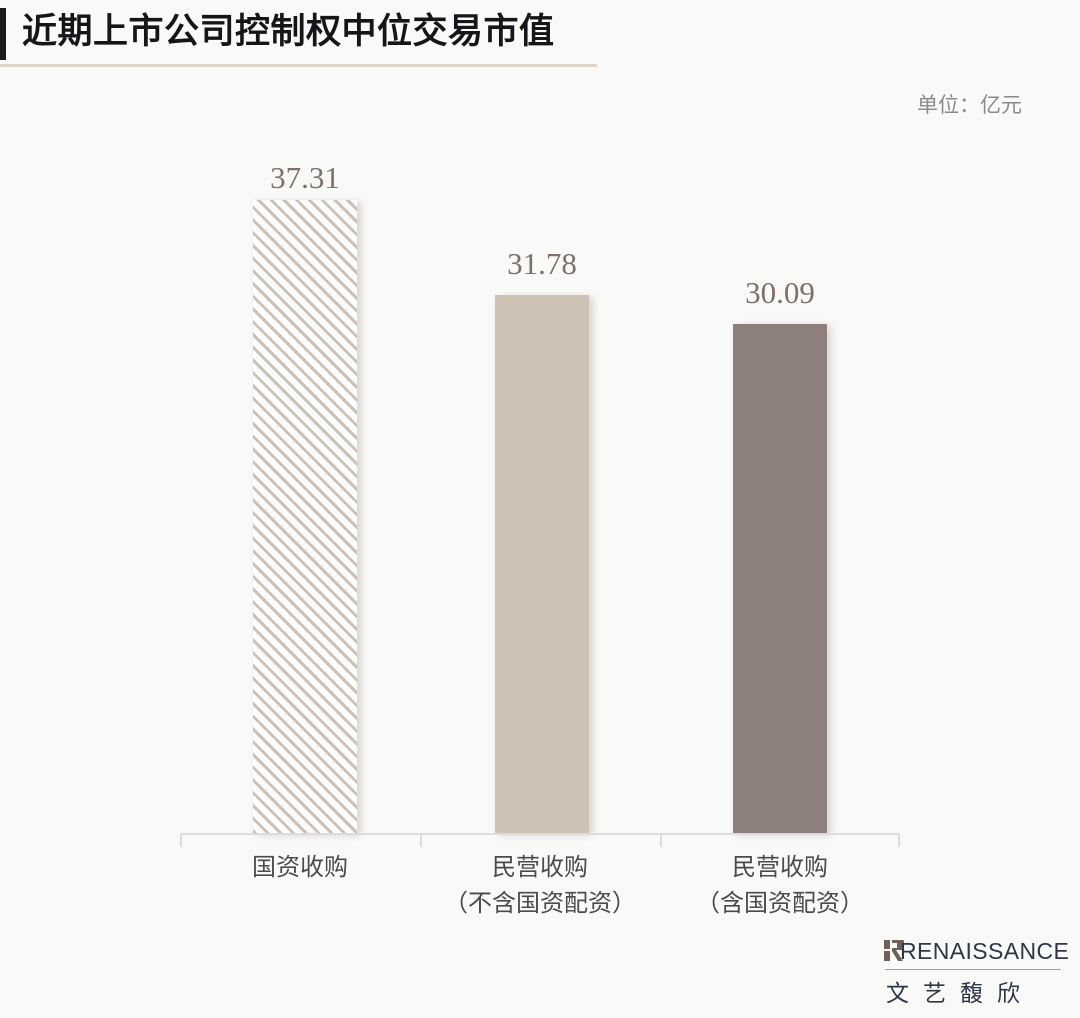  What do you see at coordinates (973, 969) in the screenshot?
I see `logo-divider` at bounding box center [973, 969].